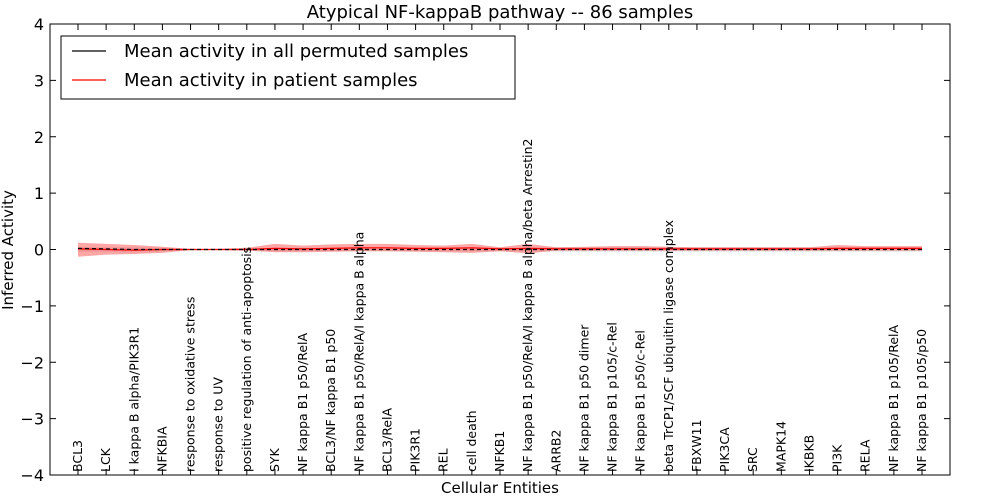 This screenshot has width=1000, height=500. What do you see at coordinates (808, 453) in the screenshot?
I see `x-tick-label: IKBKB` at bounding box center [808, 453].